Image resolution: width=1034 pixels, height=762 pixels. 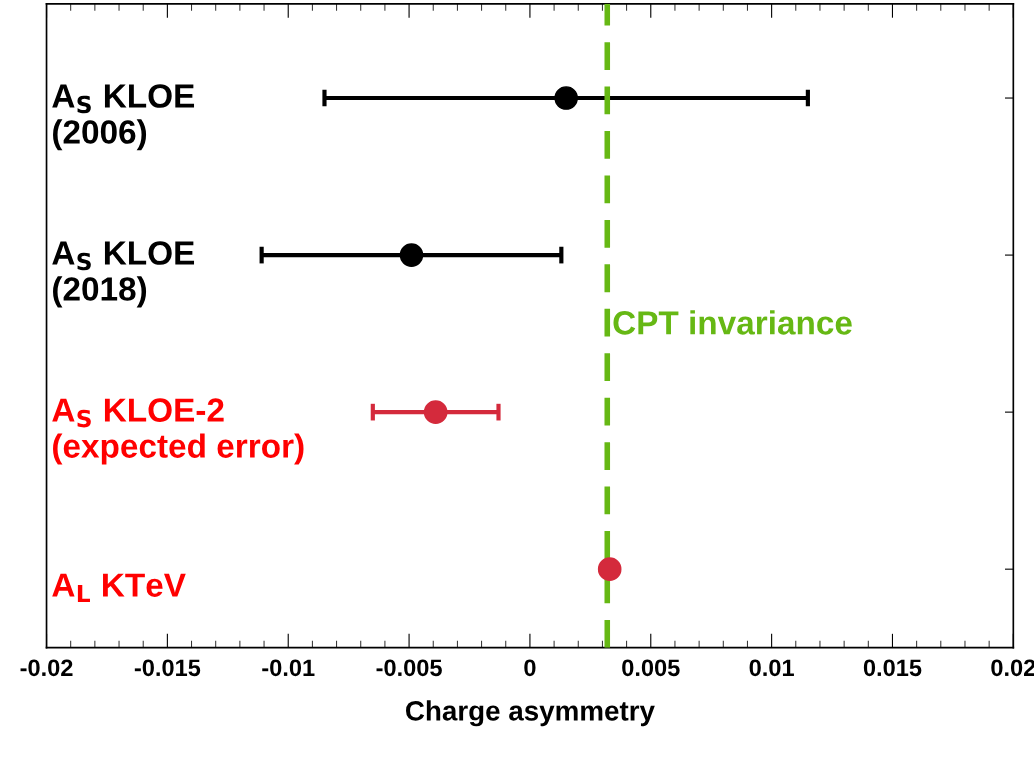 What do you see at coordinates (123, 117) in the screenshot?
I see `y-tick-label: A$_{S}$ KLOE (2006)` at bounding box center [123, 117].